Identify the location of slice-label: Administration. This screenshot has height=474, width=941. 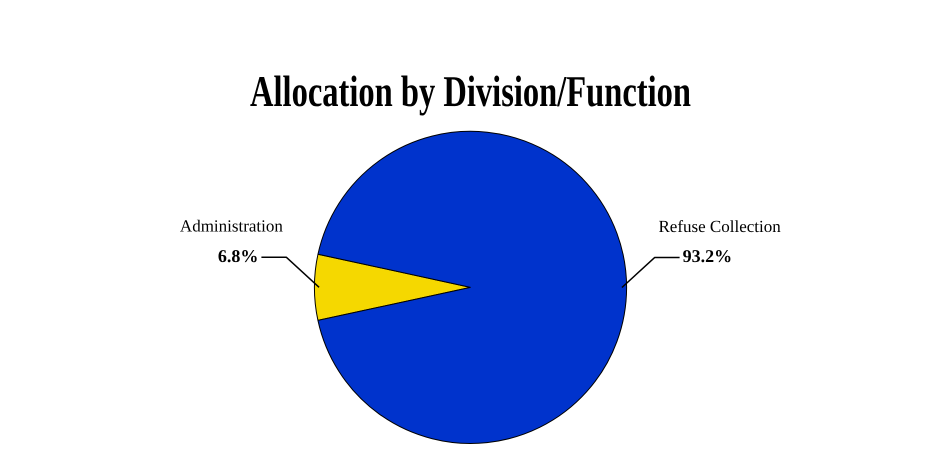
(232, 226).